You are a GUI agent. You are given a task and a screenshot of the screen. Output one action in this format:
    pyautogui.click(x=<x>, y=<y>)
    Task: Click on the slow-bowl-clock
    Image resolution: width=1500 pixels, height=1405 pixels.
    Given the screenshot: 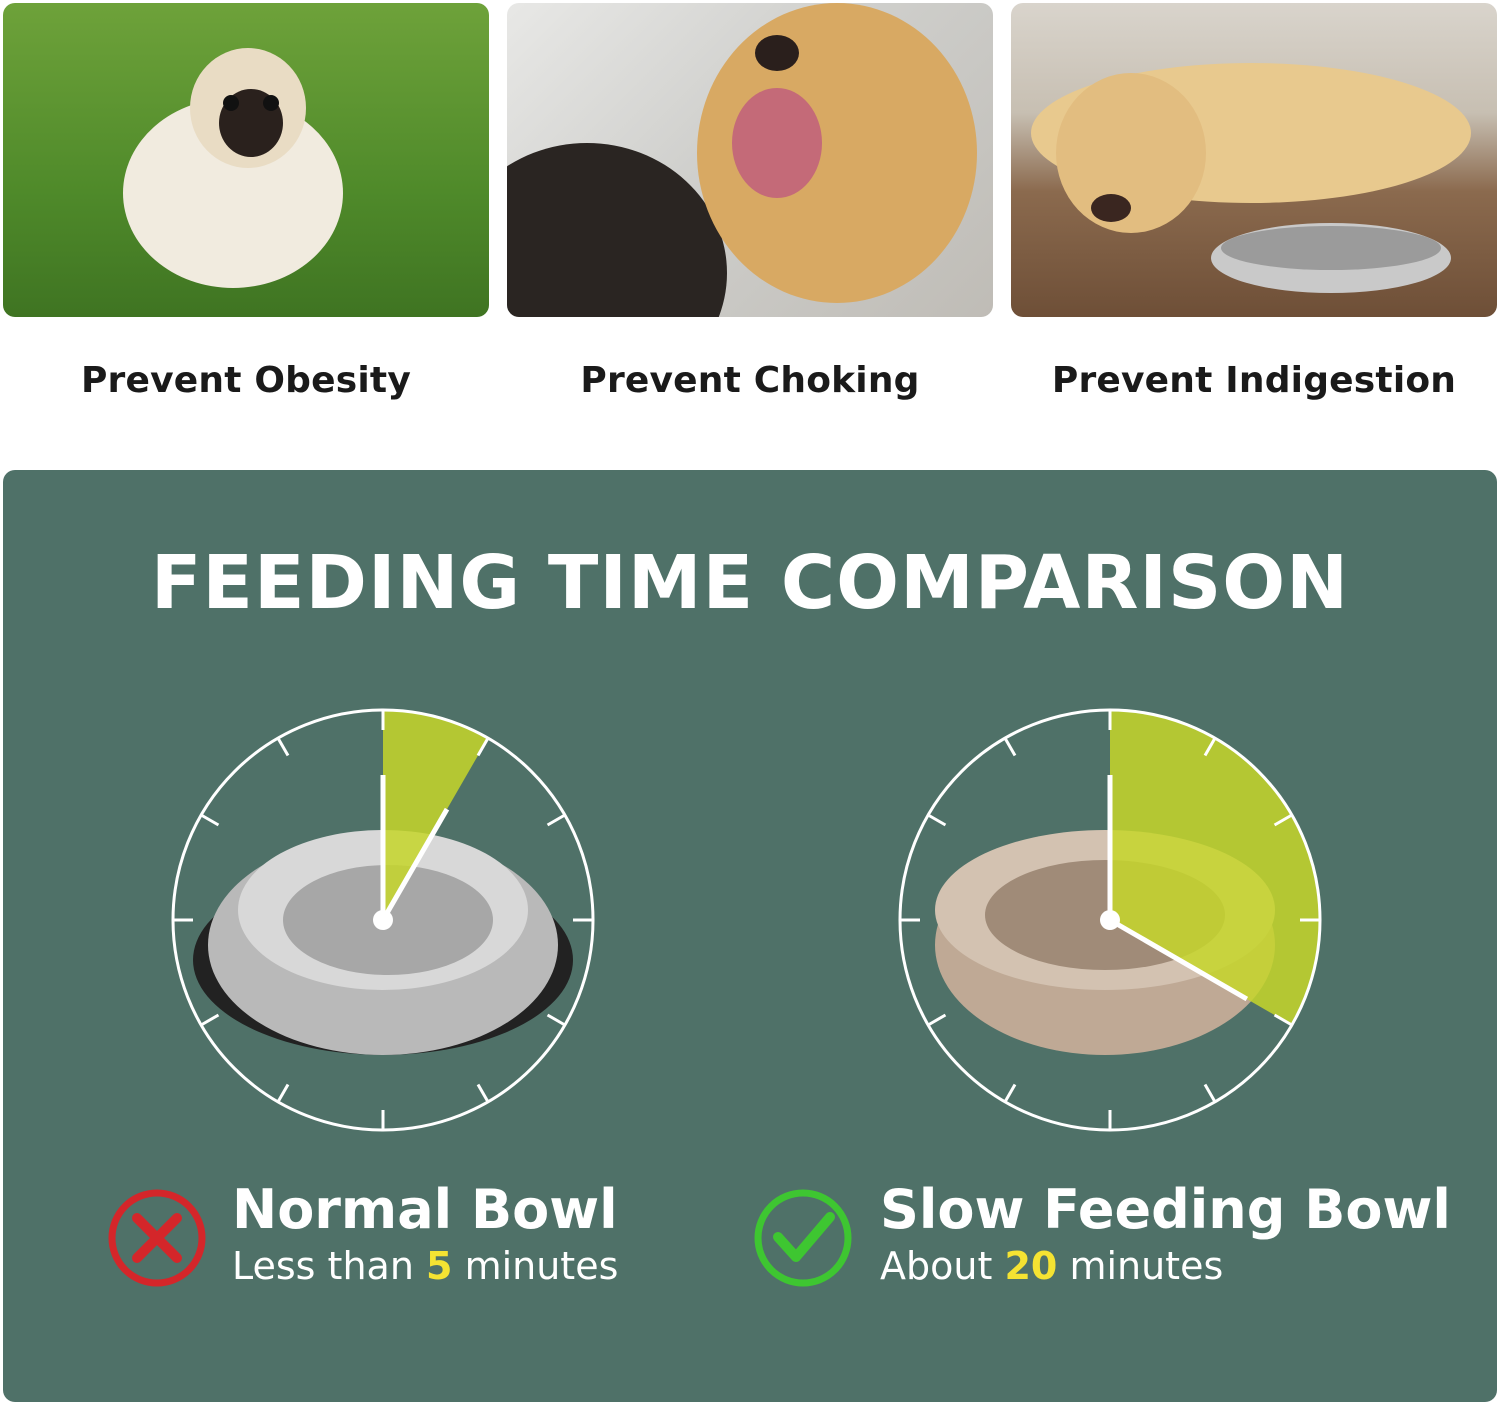 What is the action you would take?
    pyautogui.click(x=1110, y=920)
    